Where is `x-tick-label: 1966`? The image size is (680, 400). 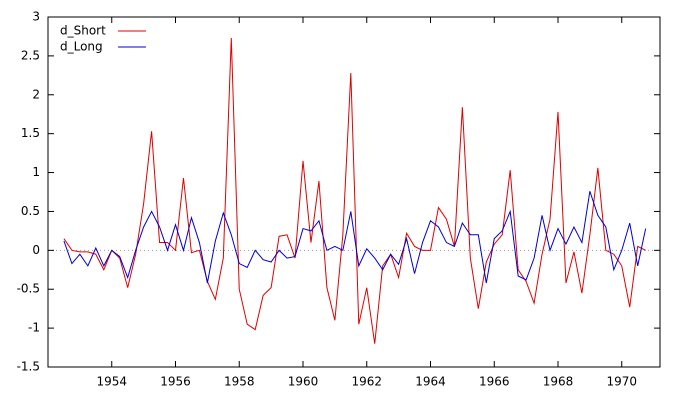
x-tick-label: 1966 is located at coordinates (494, 382).